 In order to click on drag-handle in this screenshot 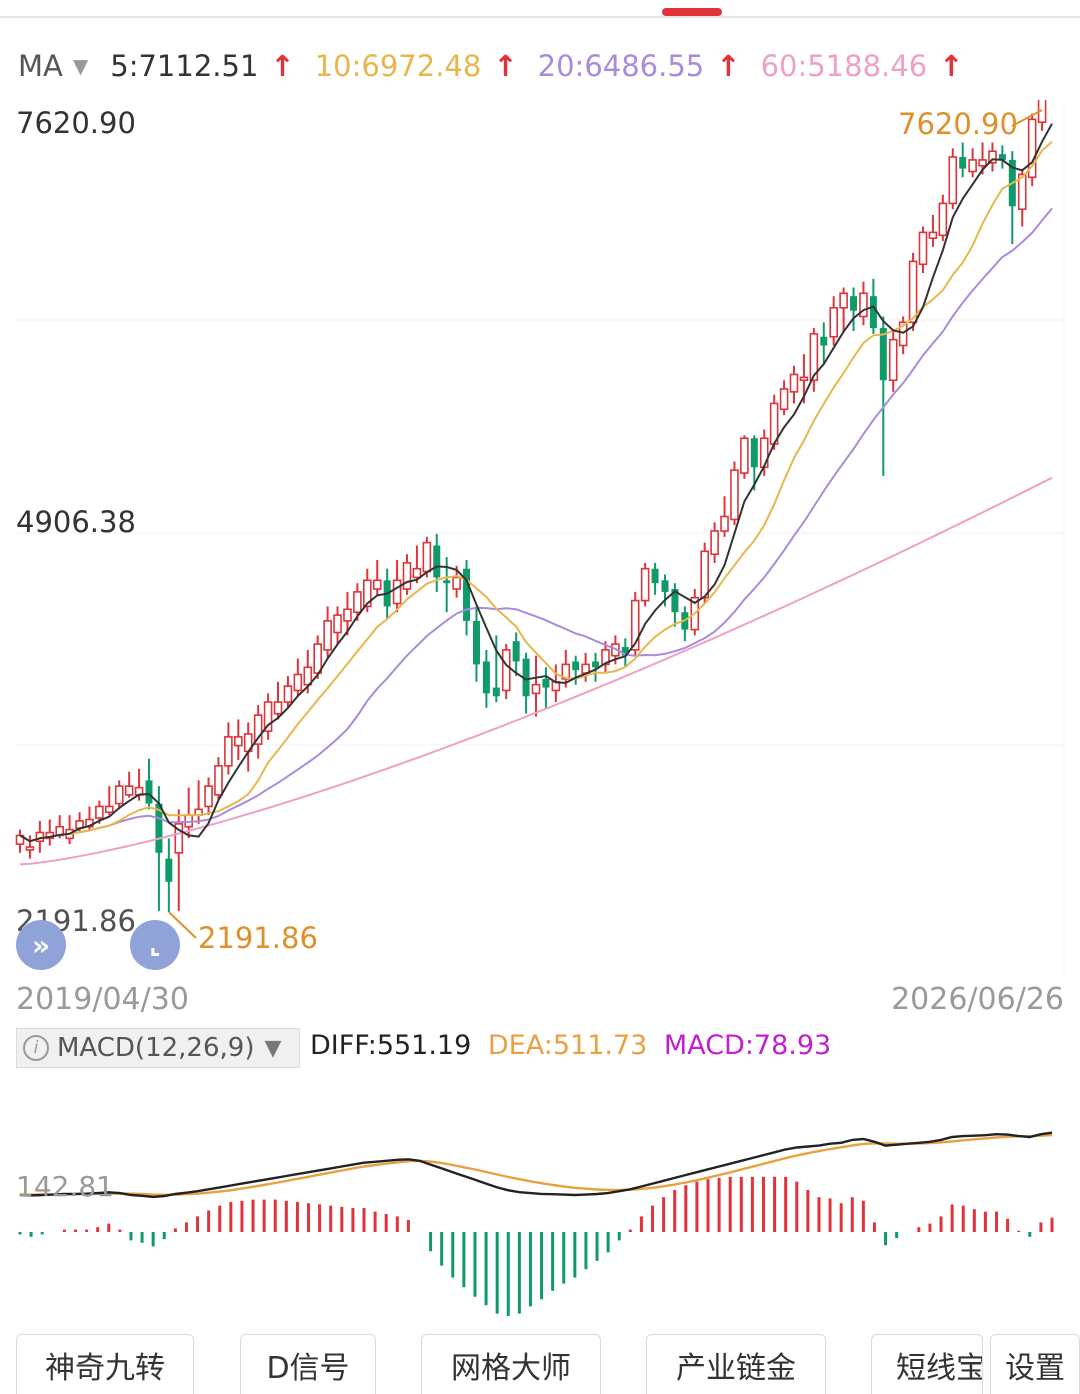, I will do `click(692, 12)`.